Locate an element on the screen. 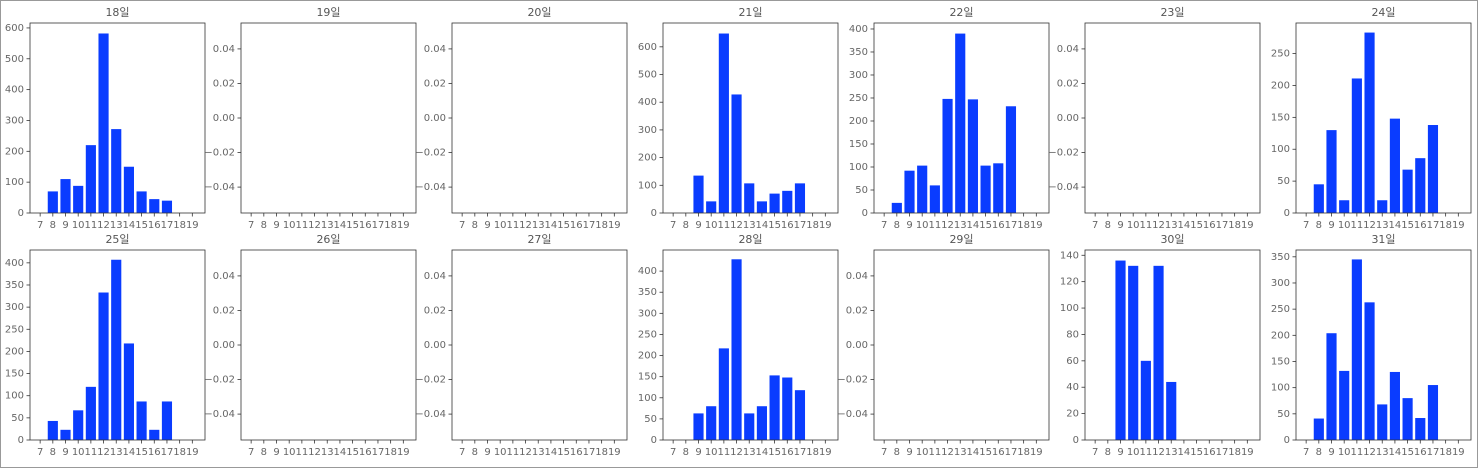  y-tick-label: 0.02 is located at coordinates (435, 310).